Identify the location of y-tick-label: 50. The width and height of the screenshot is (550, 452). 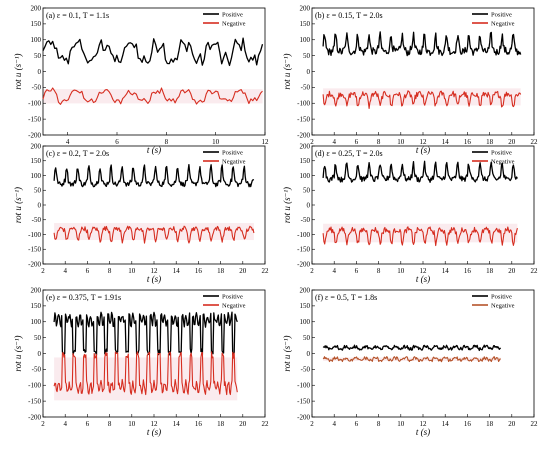
(307, 338).